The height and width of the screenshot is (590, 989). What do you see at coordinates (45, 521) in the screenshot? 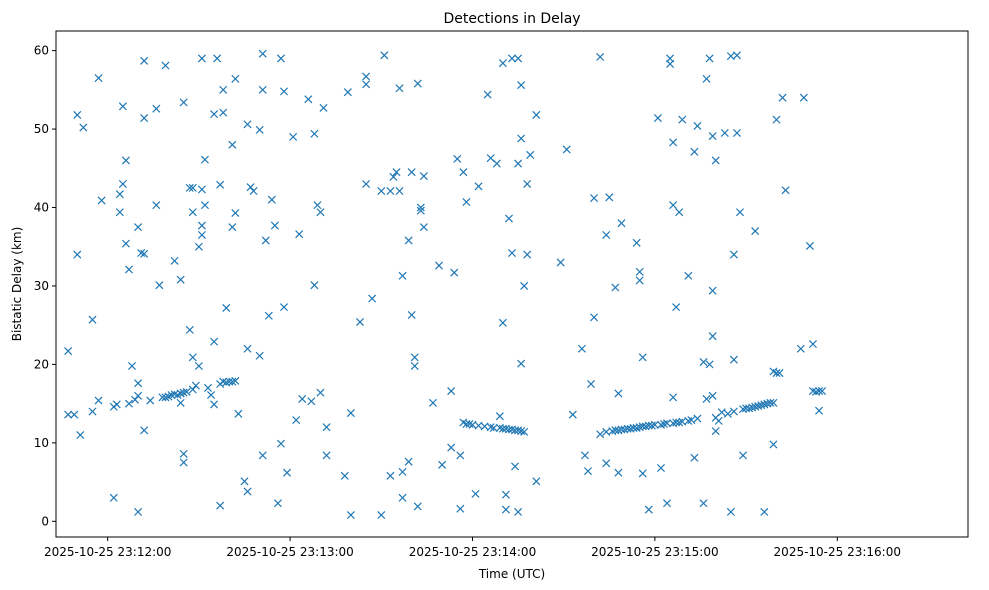
I see `y-tick-label: 0` at bounding box center [45, 521].